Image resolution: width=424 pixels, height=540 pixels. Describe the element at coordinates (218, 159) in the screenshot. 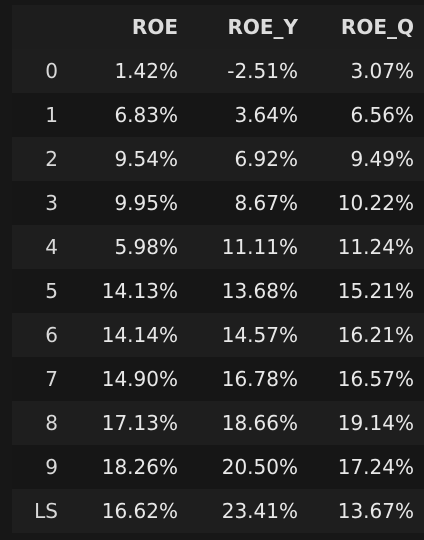

I see `table-row: 2 9.54% 6.92% 9.49%` at that location.